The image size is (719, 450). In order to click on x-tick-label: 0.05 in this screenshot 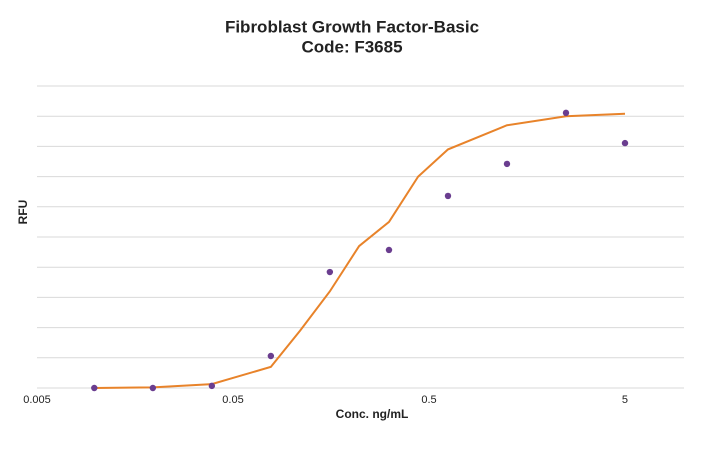, I will do `click(232, 400)`.